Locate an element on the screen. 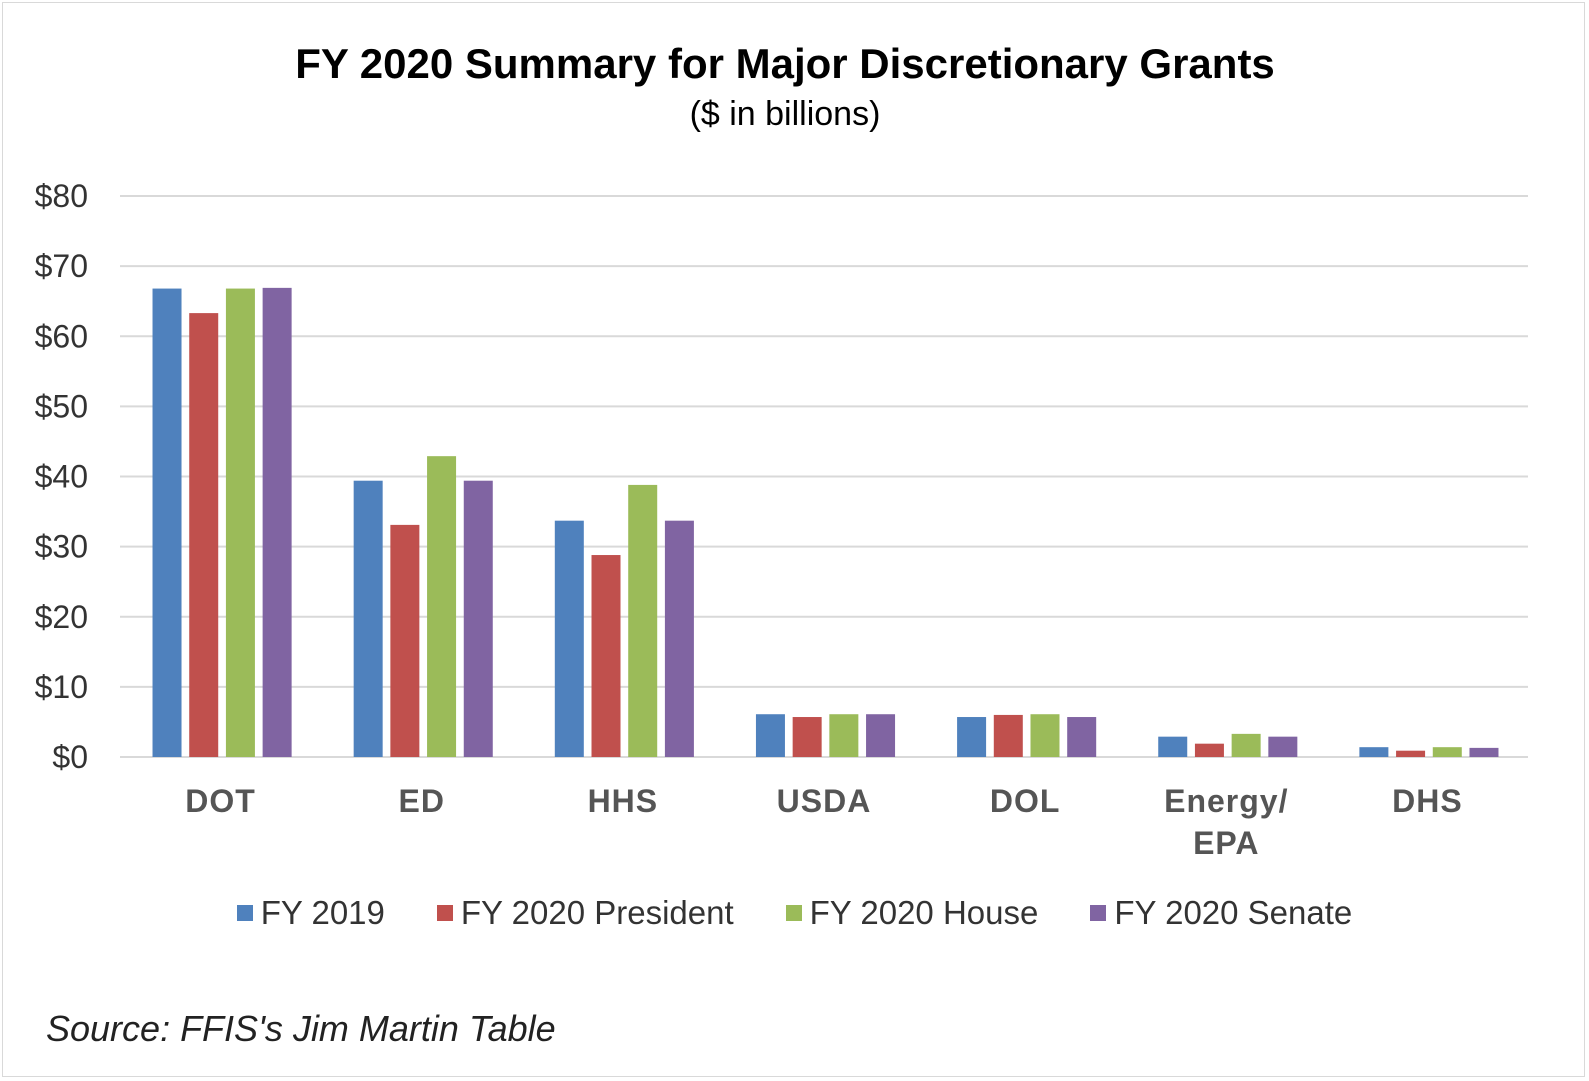 The image size is (1589, 1081). legend-label: FY 2020 President is located at coordinates (597, 912).